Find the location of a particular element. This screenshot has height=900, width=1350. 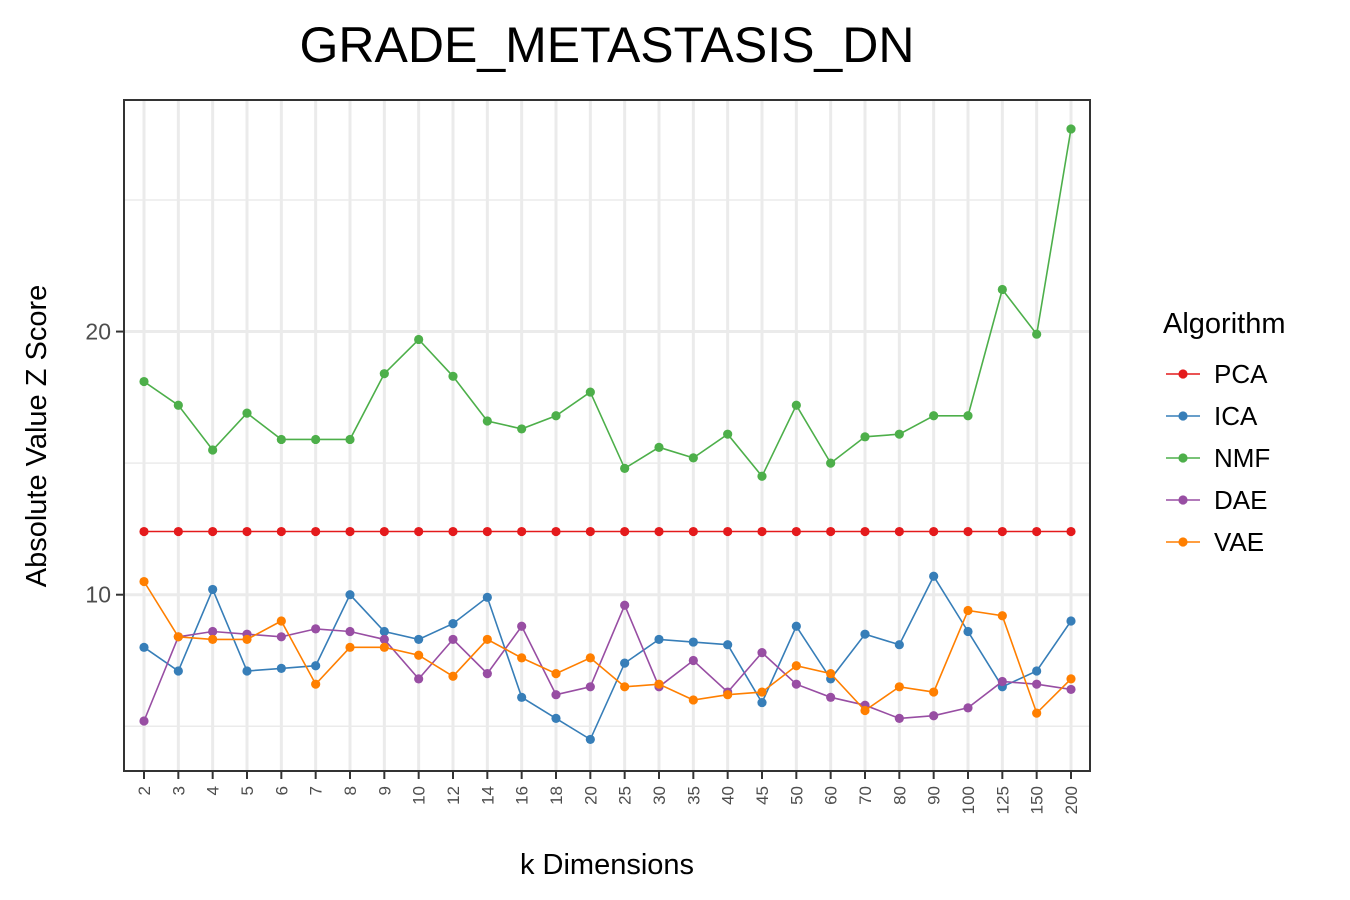

legend-label: VAE is located at coordinates (1239, 542).